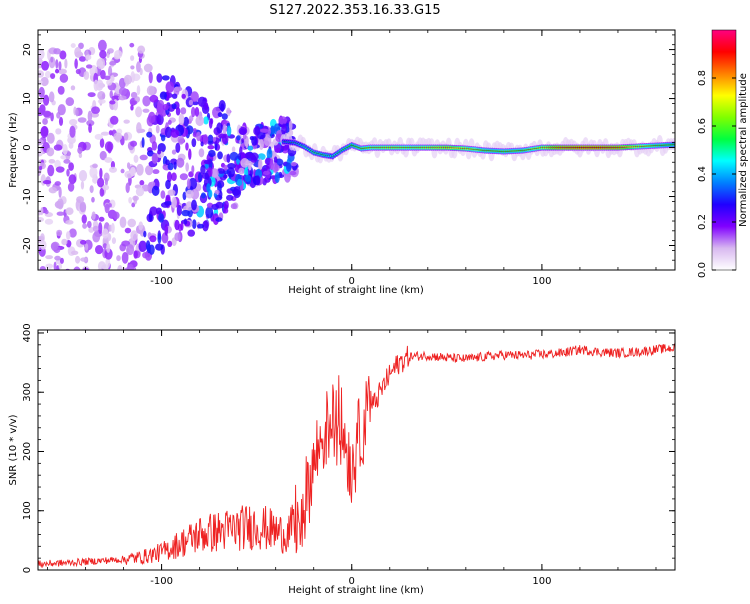  I want to click on y-tick-label: 100, so click(27, 510).